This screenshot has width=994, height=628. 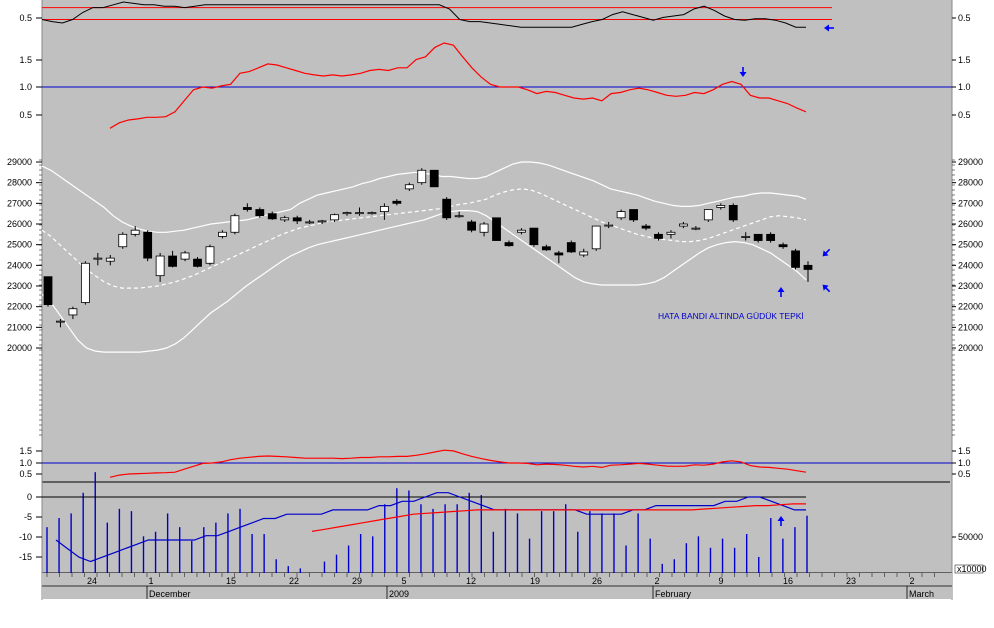 What do you see at coordinates (19, 162) in the screenshot?
I see `y-tick-label: 29000` at bounding box center [19, 162].